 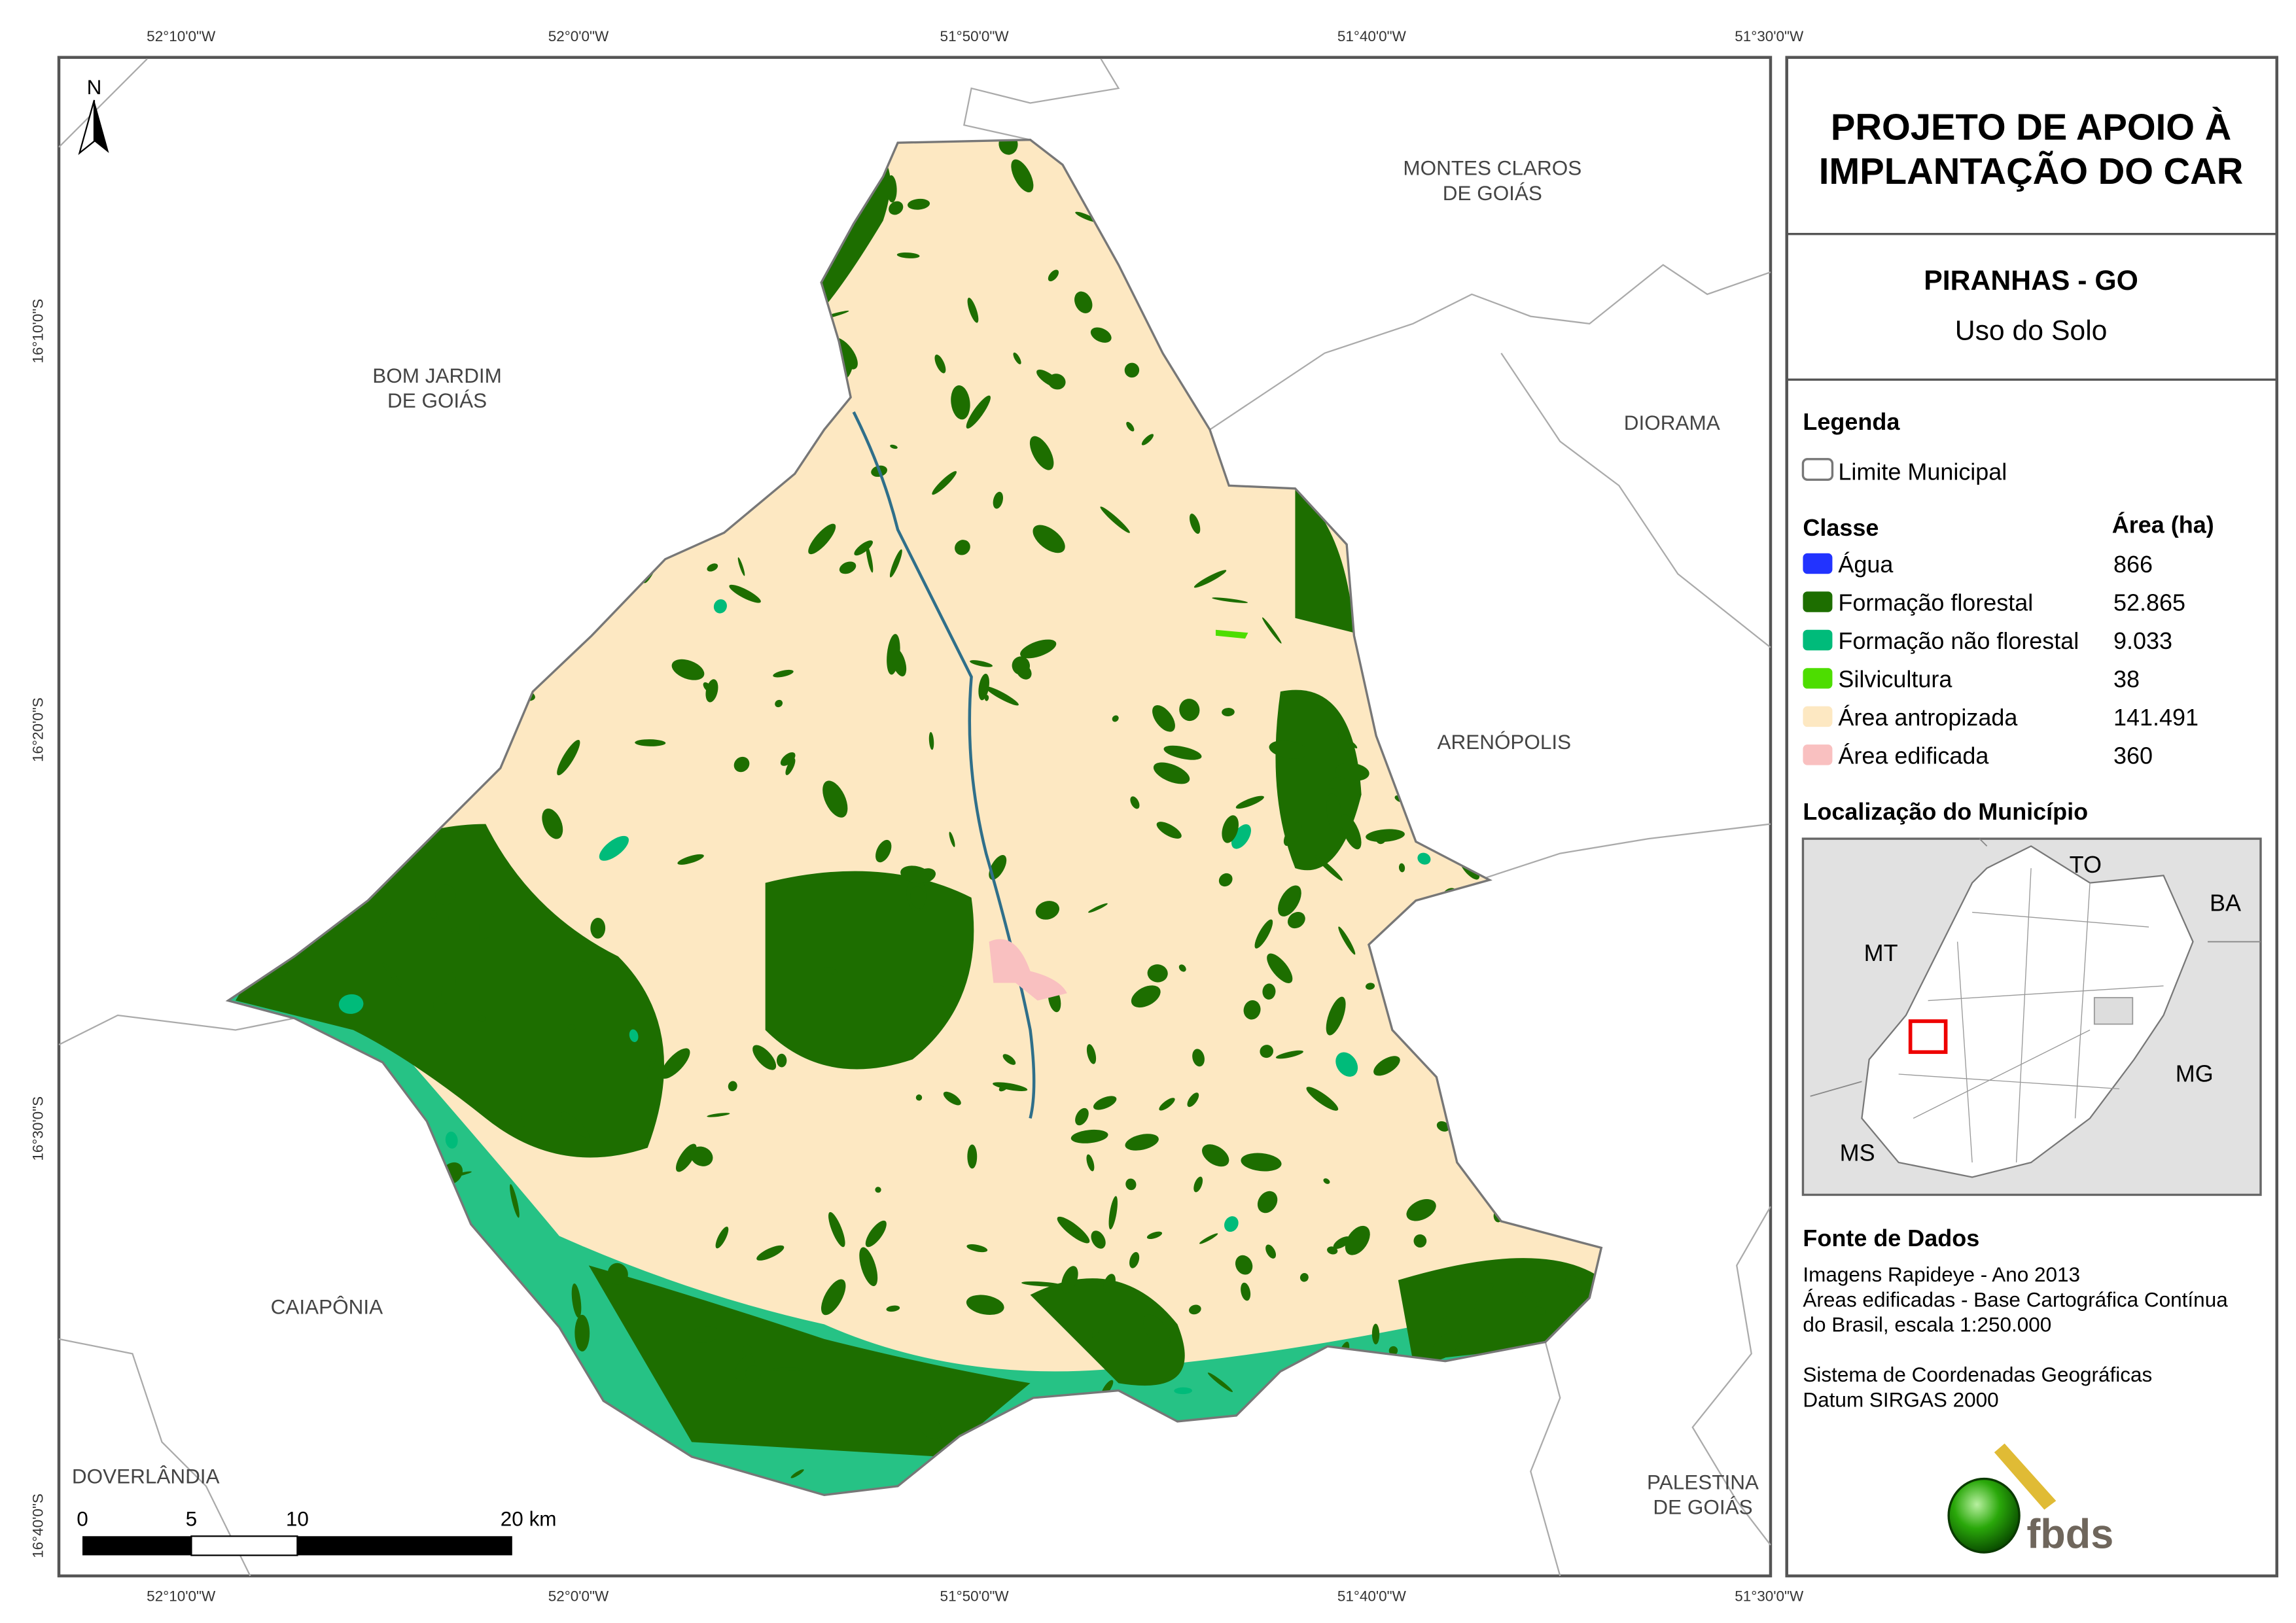 What do you see at coordinates (2031, 128) in the screenshot?
I see `title-line-1: PROJETO DE APOIO À` at bounding box center [2031, 128].